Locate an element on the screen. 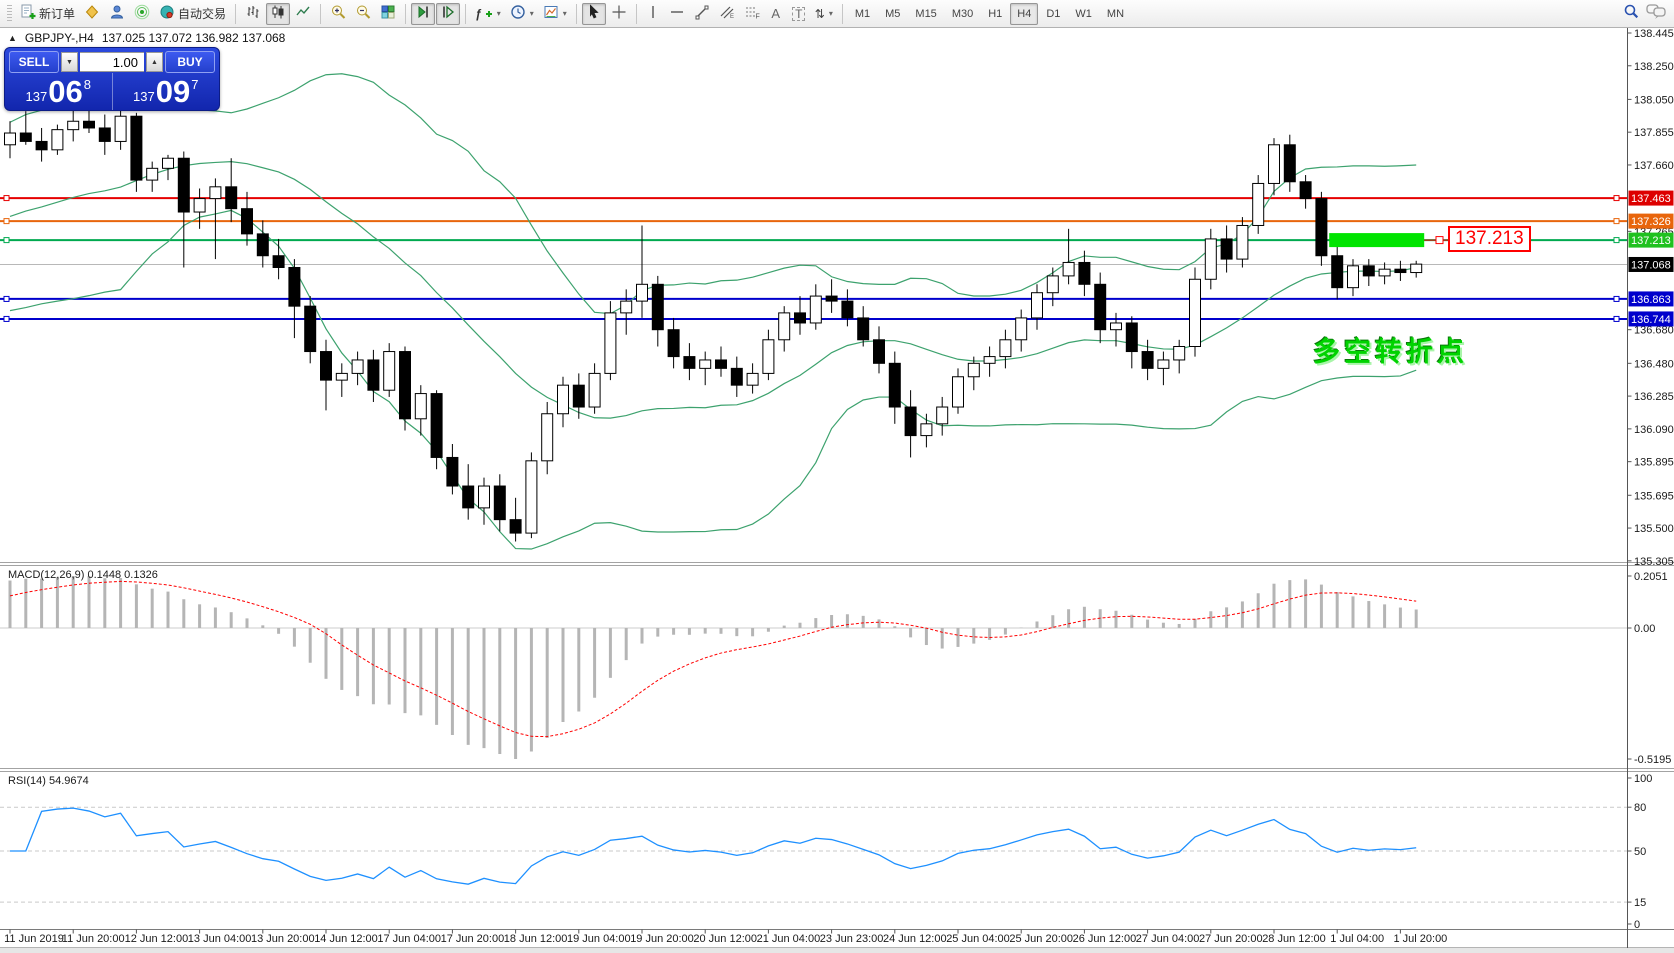 The image size is (1674, 953). toolbar-grip is located at coordinates (9, 13).